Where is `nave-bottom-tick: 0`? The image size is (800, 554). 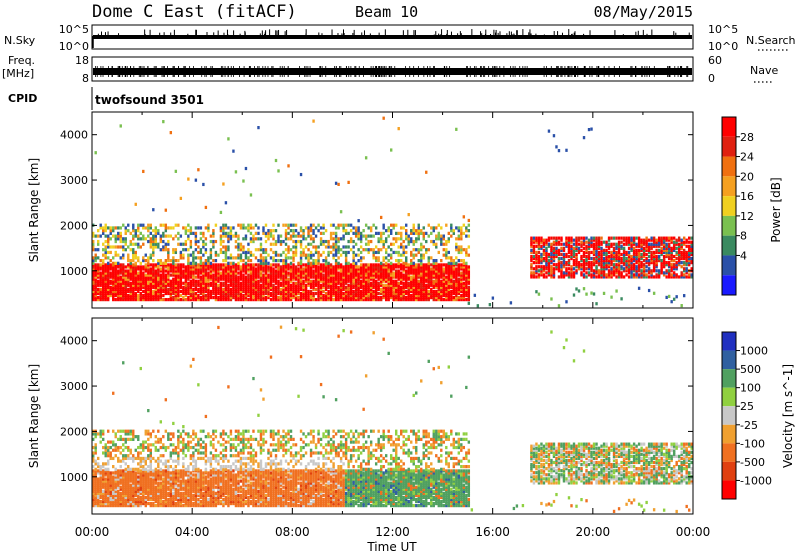
nave-bottom-tick: 0 is located at coordinates (711, 78).